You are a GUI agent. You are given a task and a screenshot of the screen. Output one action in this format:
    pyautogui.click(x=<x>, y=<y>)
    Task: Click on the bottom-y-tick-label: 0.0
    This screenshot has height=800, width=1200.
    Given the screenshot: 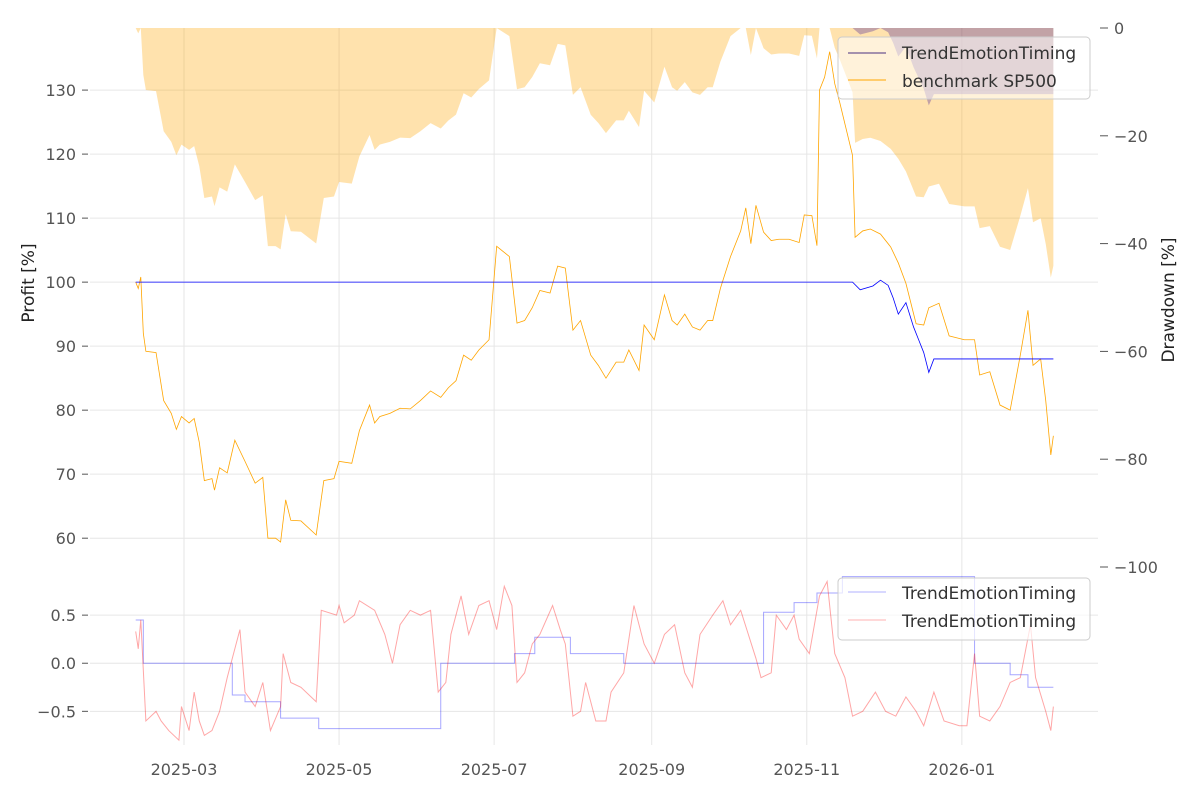 What is the action you would take?
    pyautogui.click(x=63, y=663)
    